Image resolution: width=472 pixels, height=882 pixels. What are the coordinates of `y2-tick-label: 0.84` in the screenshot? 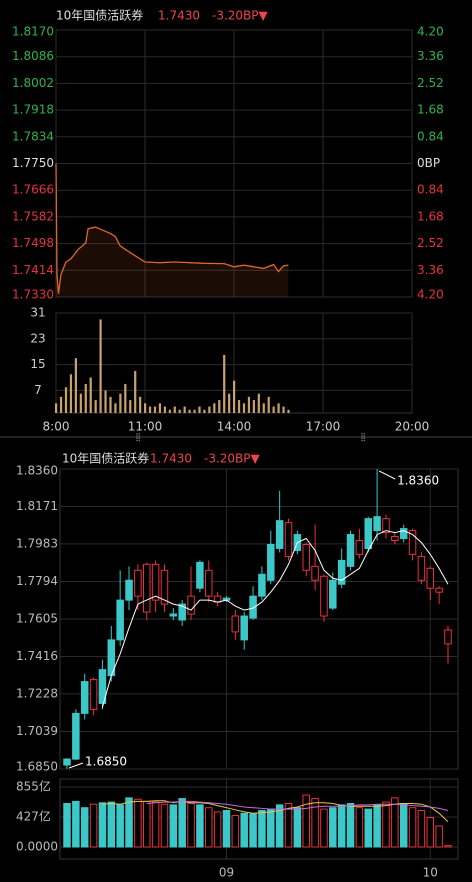 It's located at (430, 136).